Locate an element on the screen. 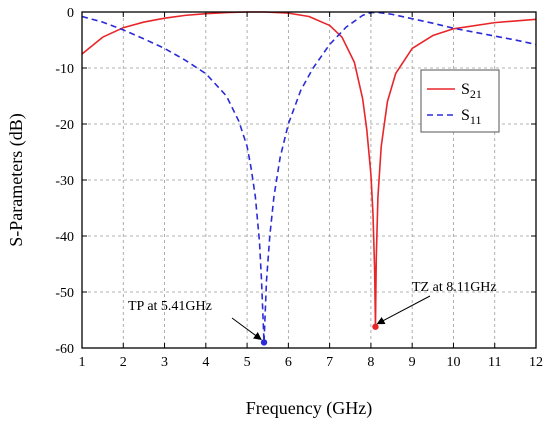  marker-layer is located at coordinates (319, 334).